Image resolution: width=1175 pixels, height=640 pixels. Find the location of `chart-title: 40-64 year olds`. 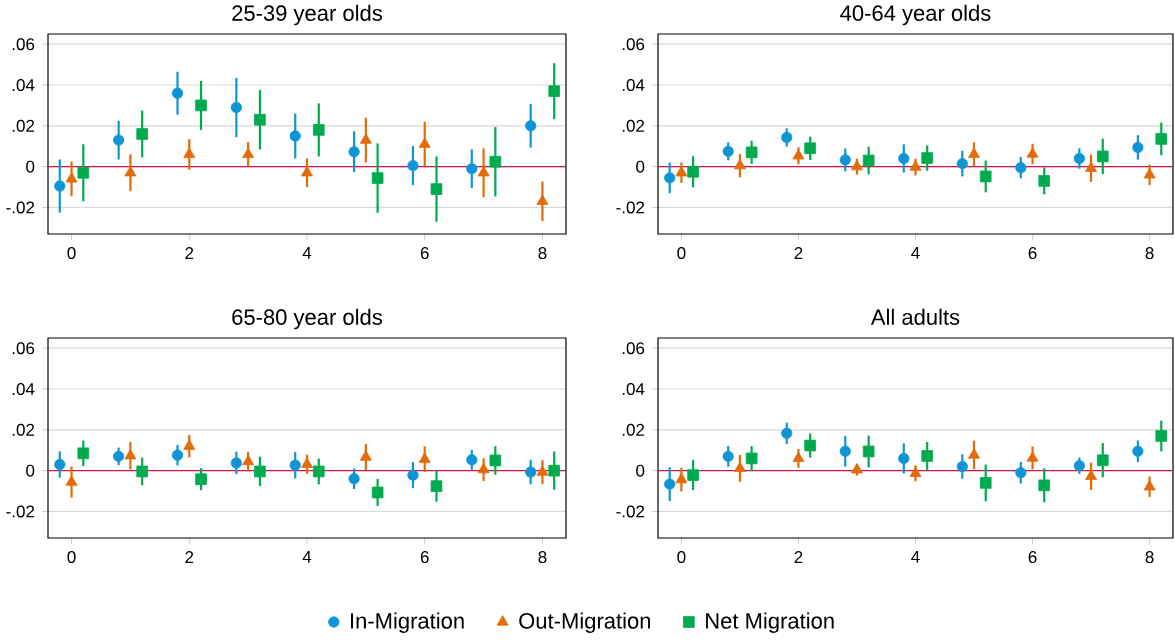

chart-title: 40-64 year olds is located at coordinates (915, 15).